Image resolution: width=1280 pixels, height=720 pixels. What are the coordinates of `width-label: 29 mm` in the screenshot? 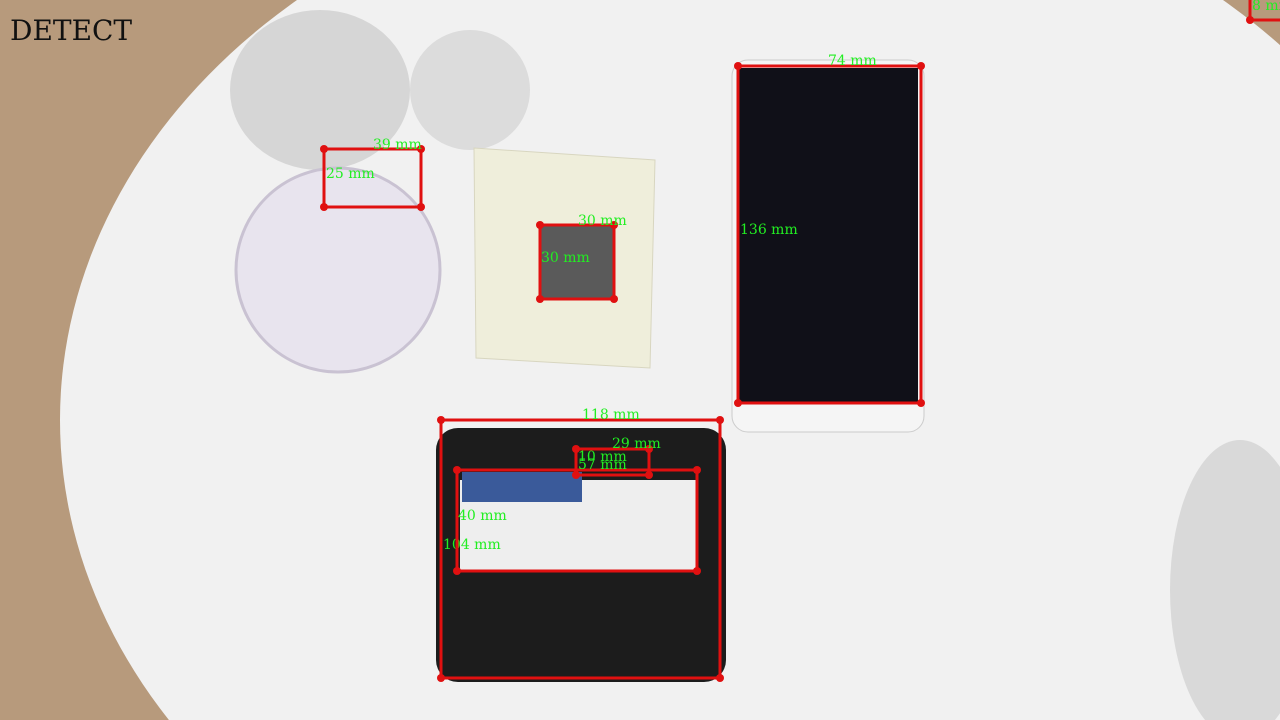 It's located at (636, 444).